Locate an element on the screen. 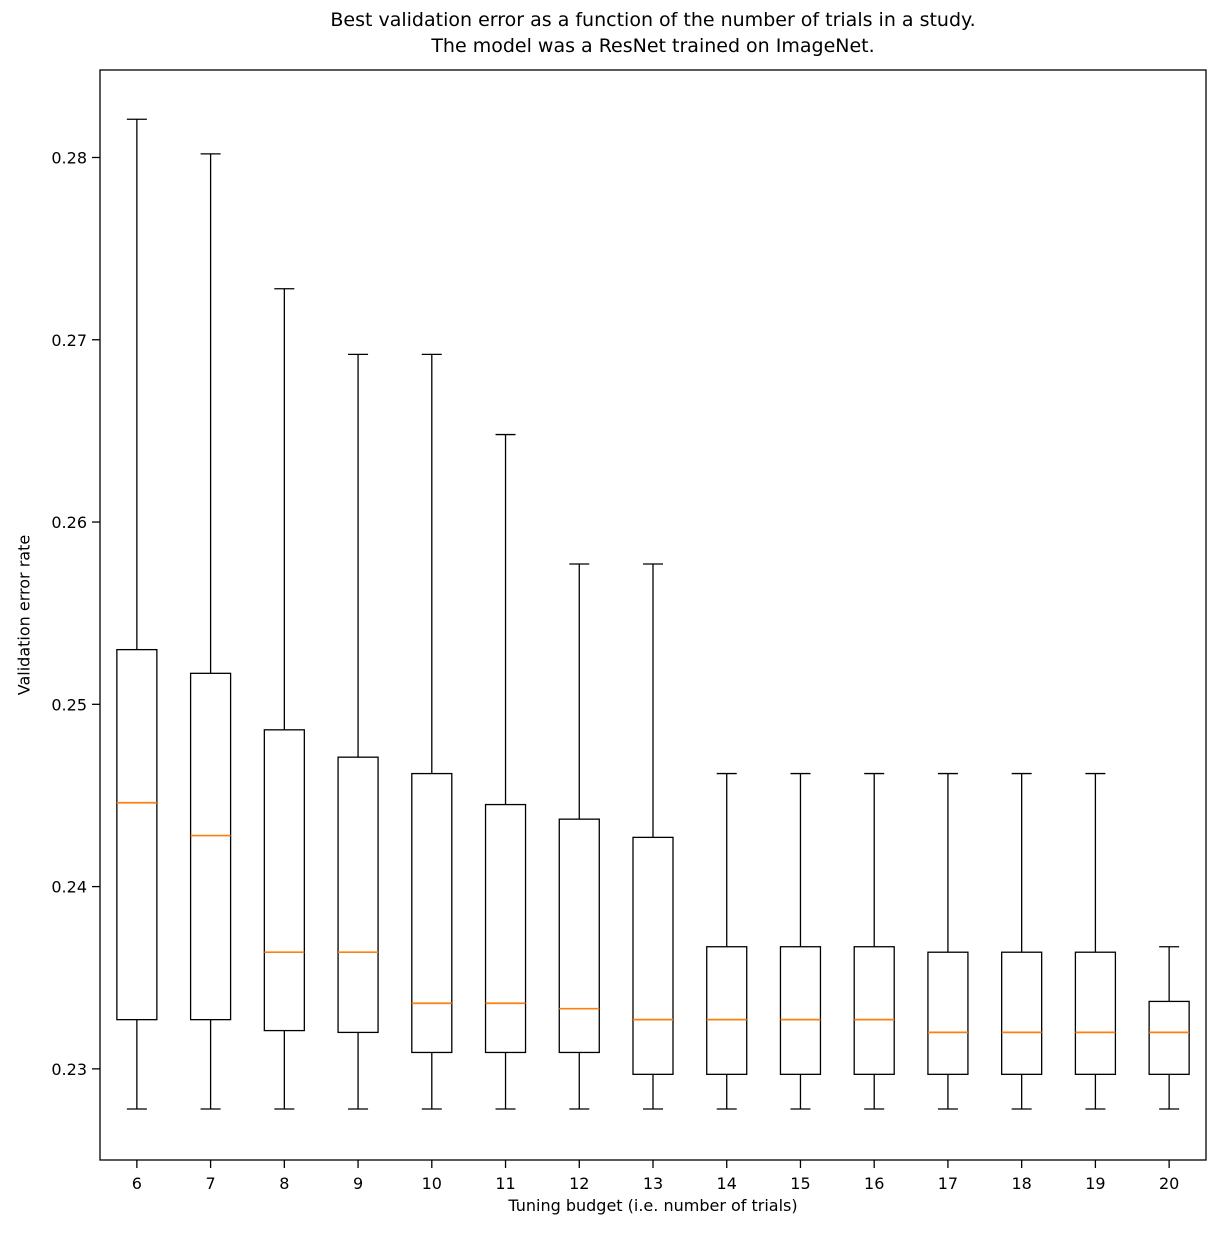 This screenshot has width=1230, height=1234. x-tick-label: 18 is located at coordinates (1021, 1183).